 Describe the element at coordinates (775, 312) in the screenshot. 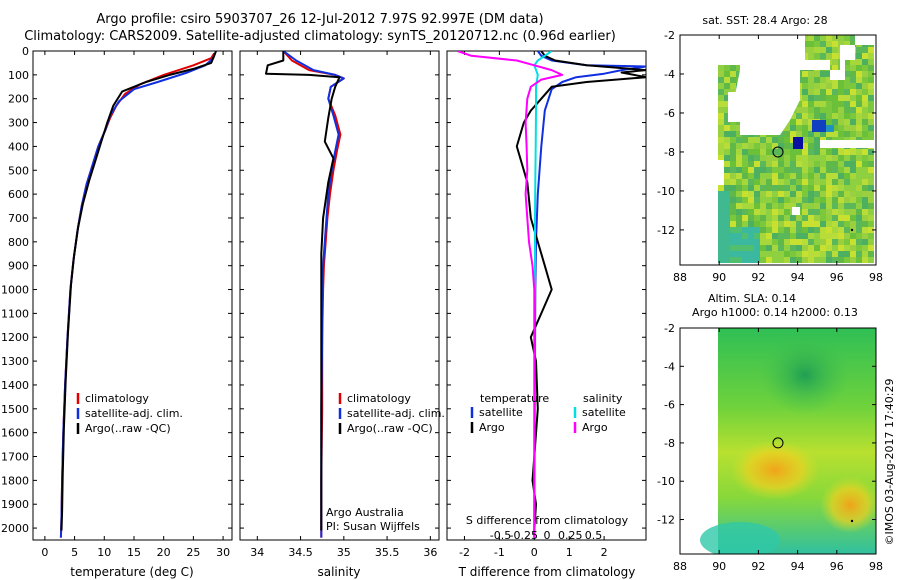

I see `sla-map-title-line-2: Argo h1000: 0.14 h2000: 0.13` at that location.